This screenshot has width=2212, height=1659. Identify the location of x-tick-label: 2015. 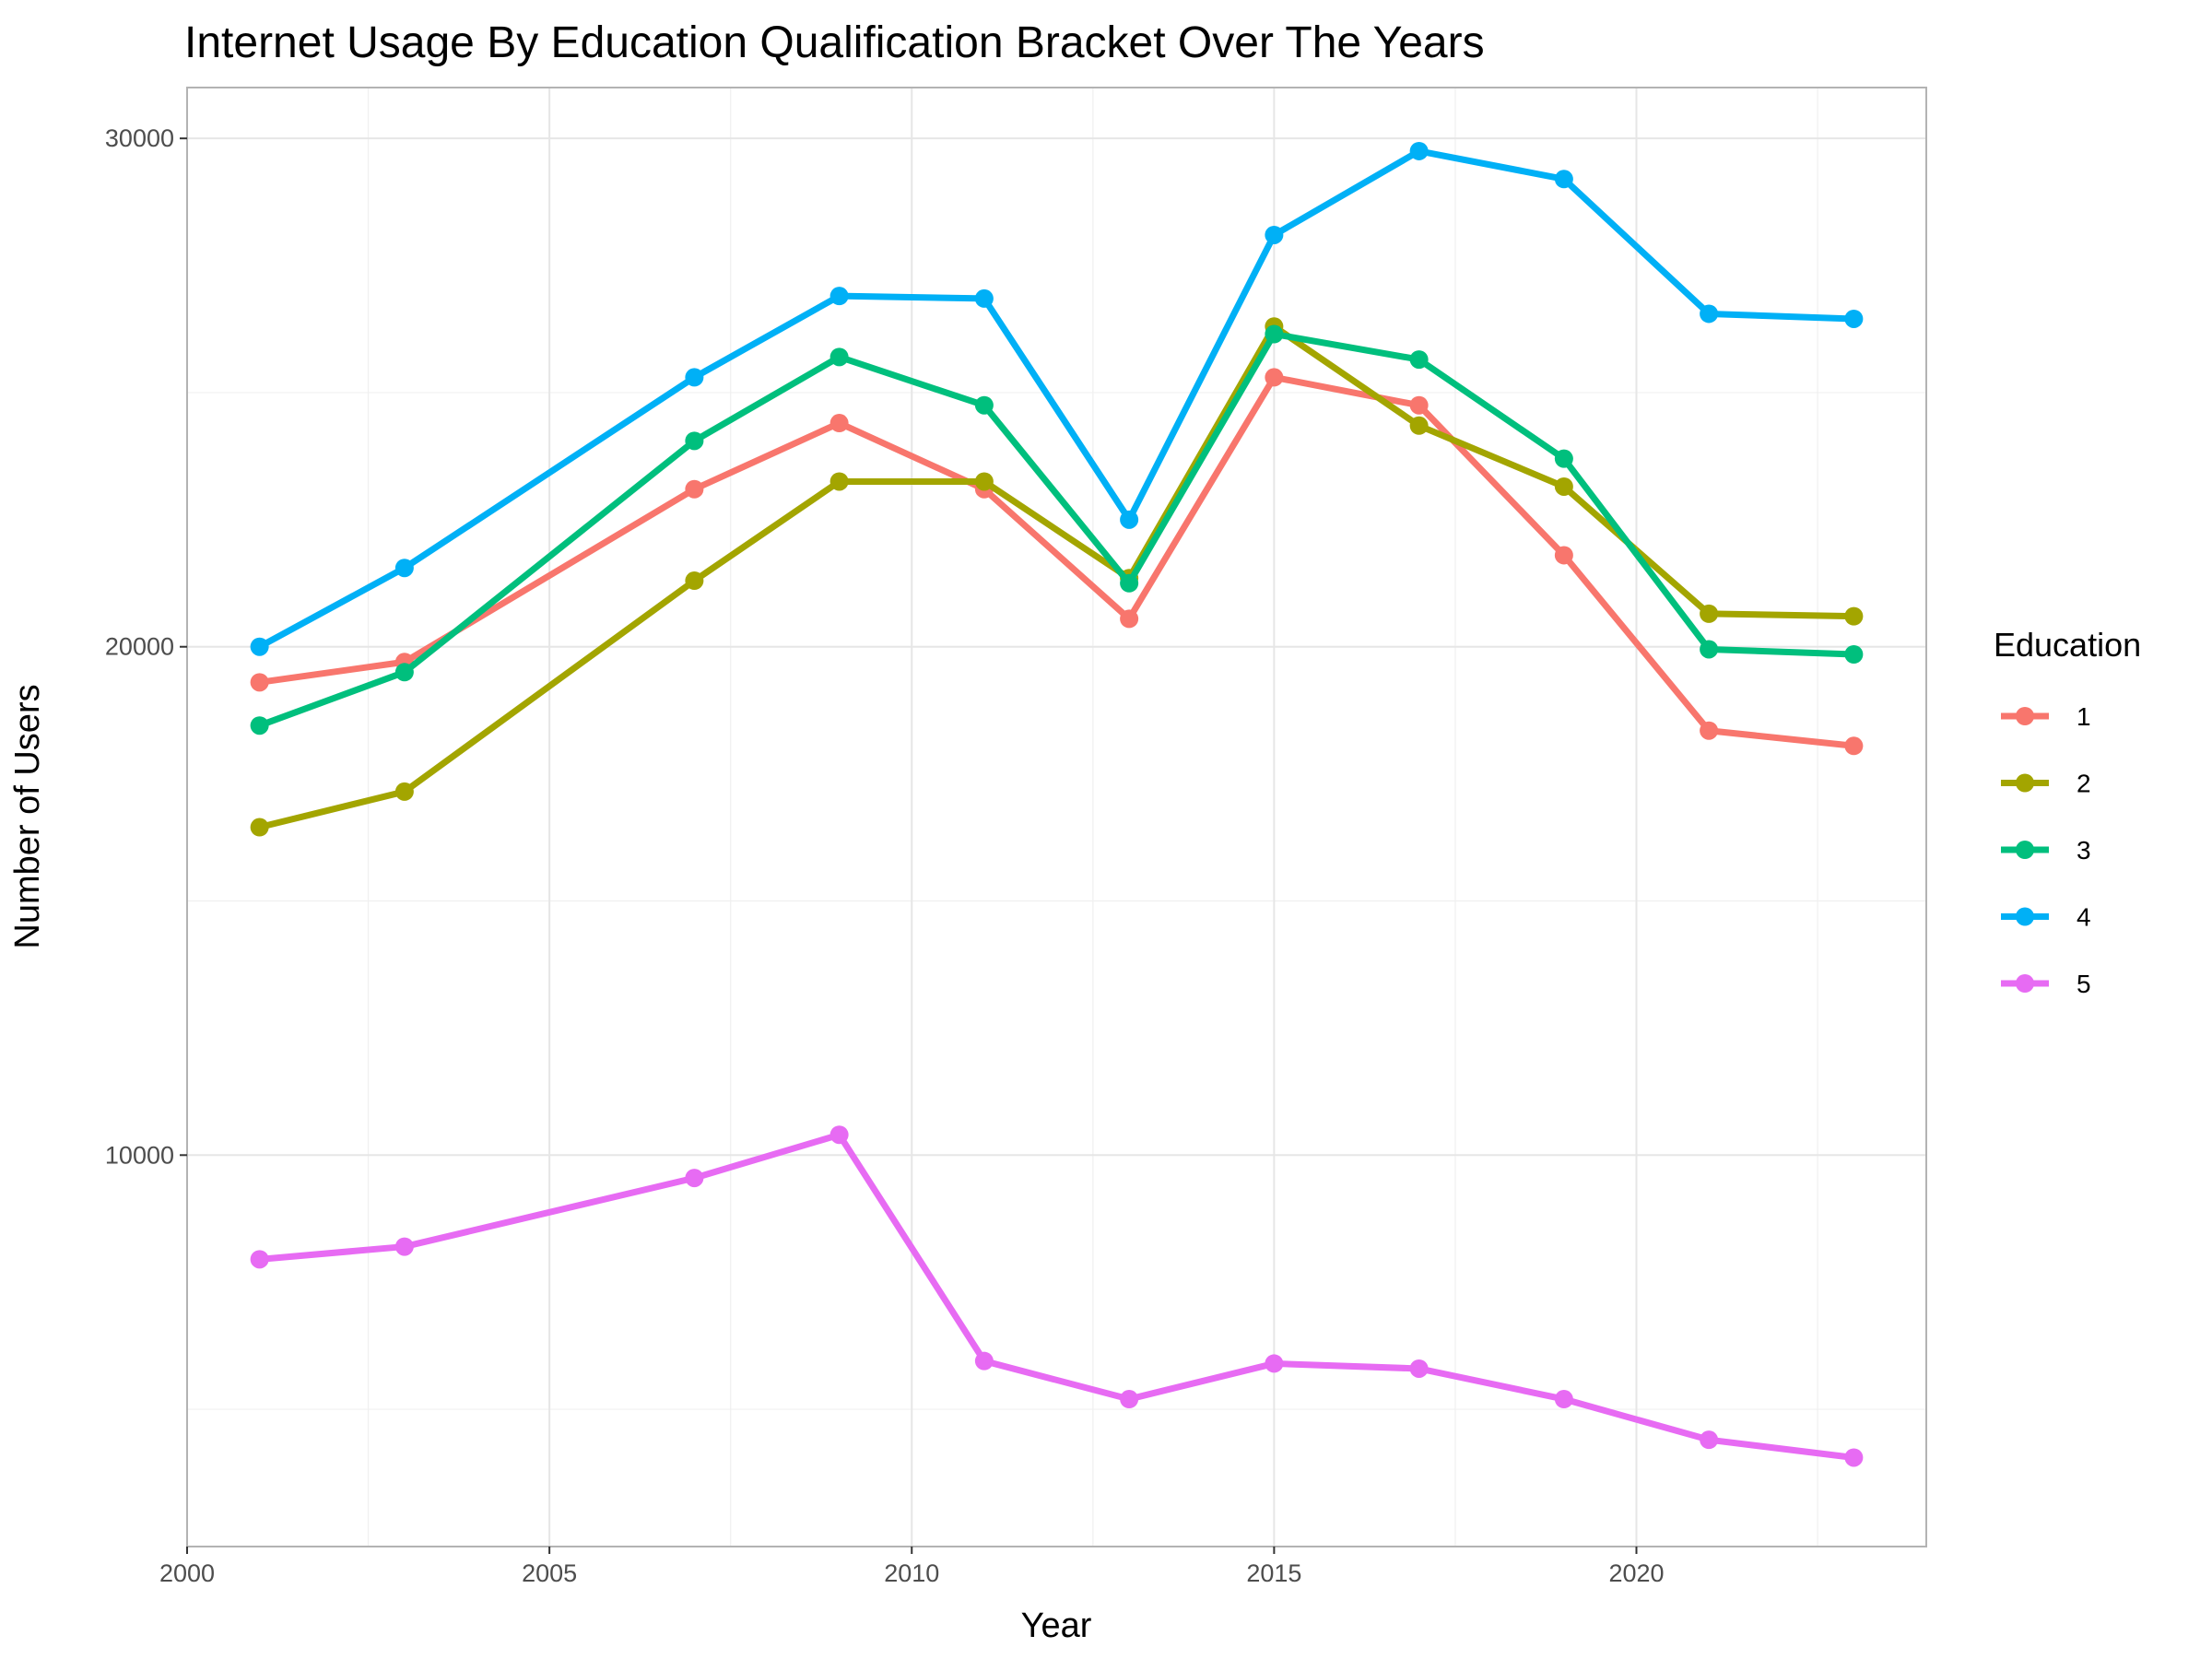
(1273, 1573).